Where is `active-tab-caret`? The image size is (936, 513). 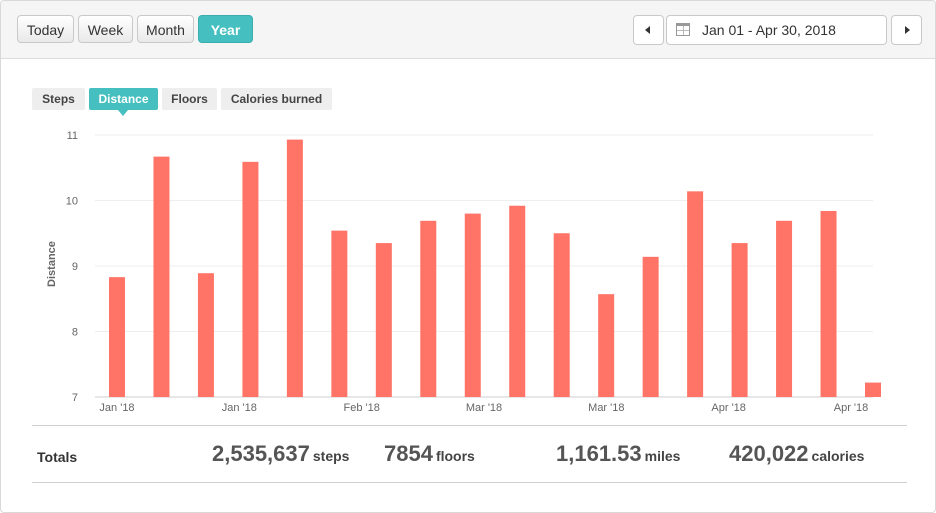
active-tab-caret is located at coordinates (123, 113).